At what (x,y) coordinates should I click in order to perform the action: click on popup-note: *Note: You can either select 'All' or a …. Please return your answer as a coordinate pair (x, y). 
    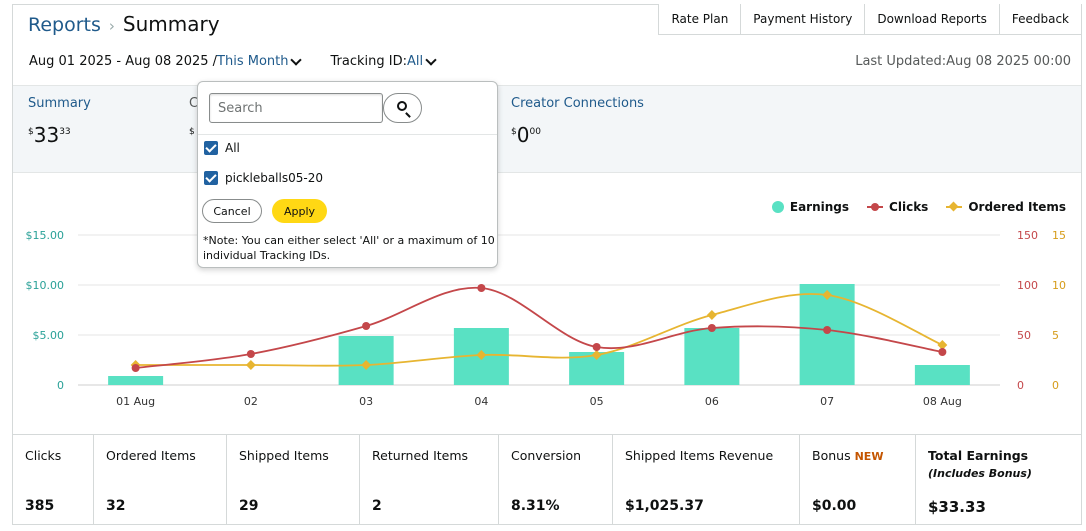
    Looking at the image, I should click on (349, 248).